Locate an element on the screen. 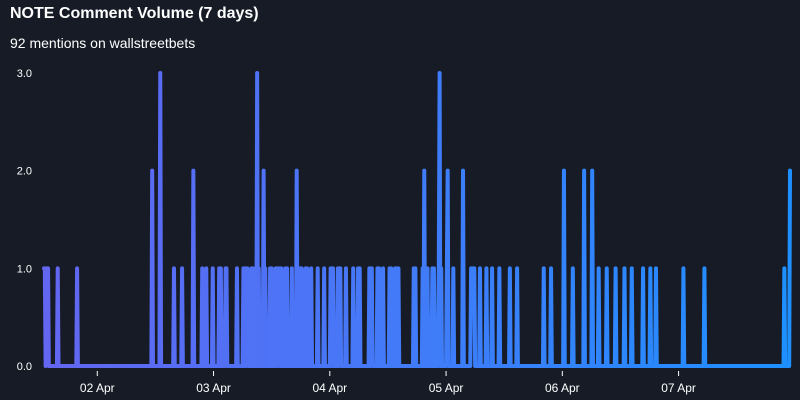 The width and height of the screenshot is (800, 400). y-tick-label: 1.0 is located at coordinates (24, 269).